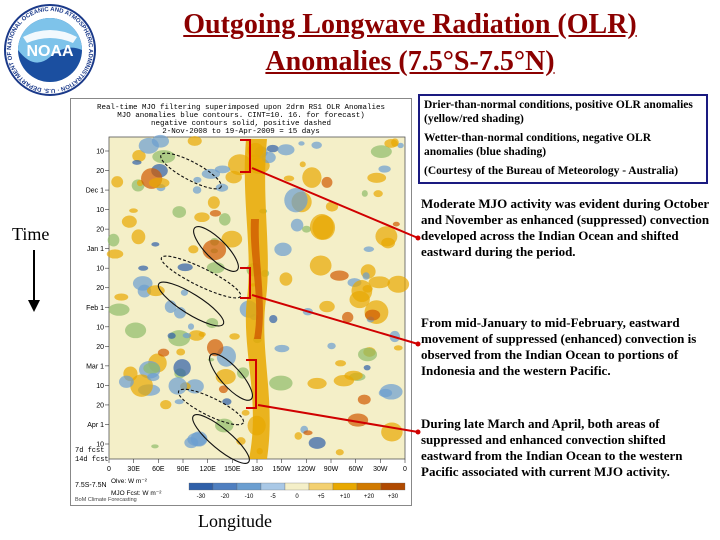 This screenshot has width=720, height=540. I want to click on title-line2: Anomalies (7.5°S-7.5°N), so click(410, 61).